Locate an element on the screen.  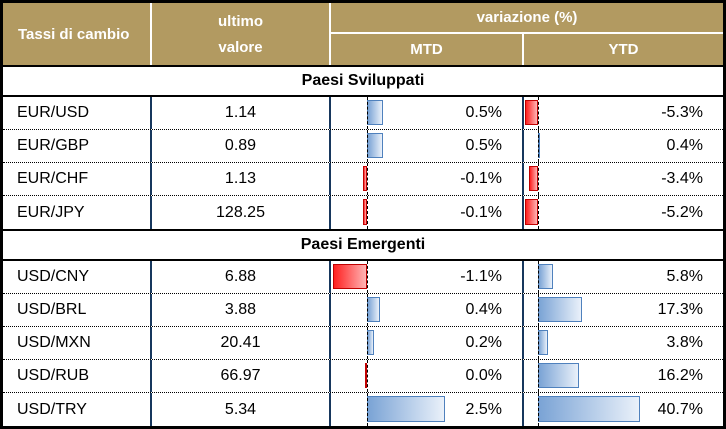
last-value: 1.13 is located at coordinates (241, 179).